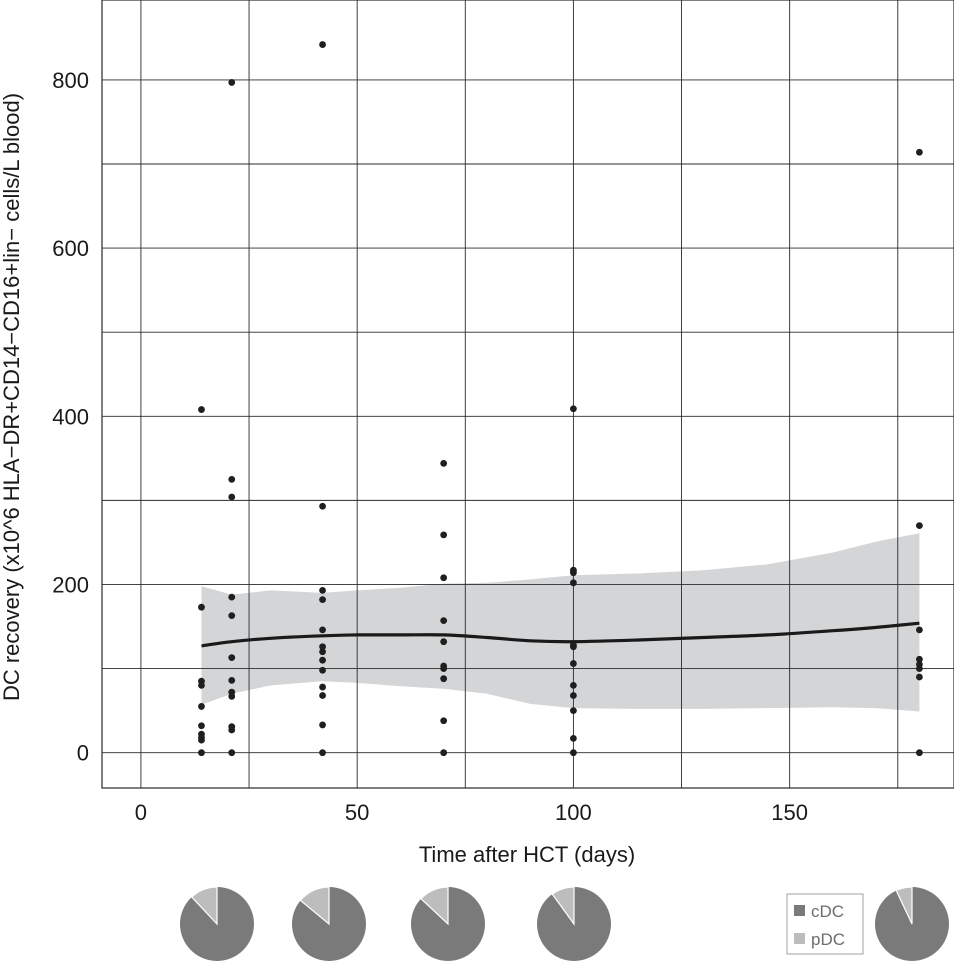  I want to click on pie-charts, so click(564, 923).